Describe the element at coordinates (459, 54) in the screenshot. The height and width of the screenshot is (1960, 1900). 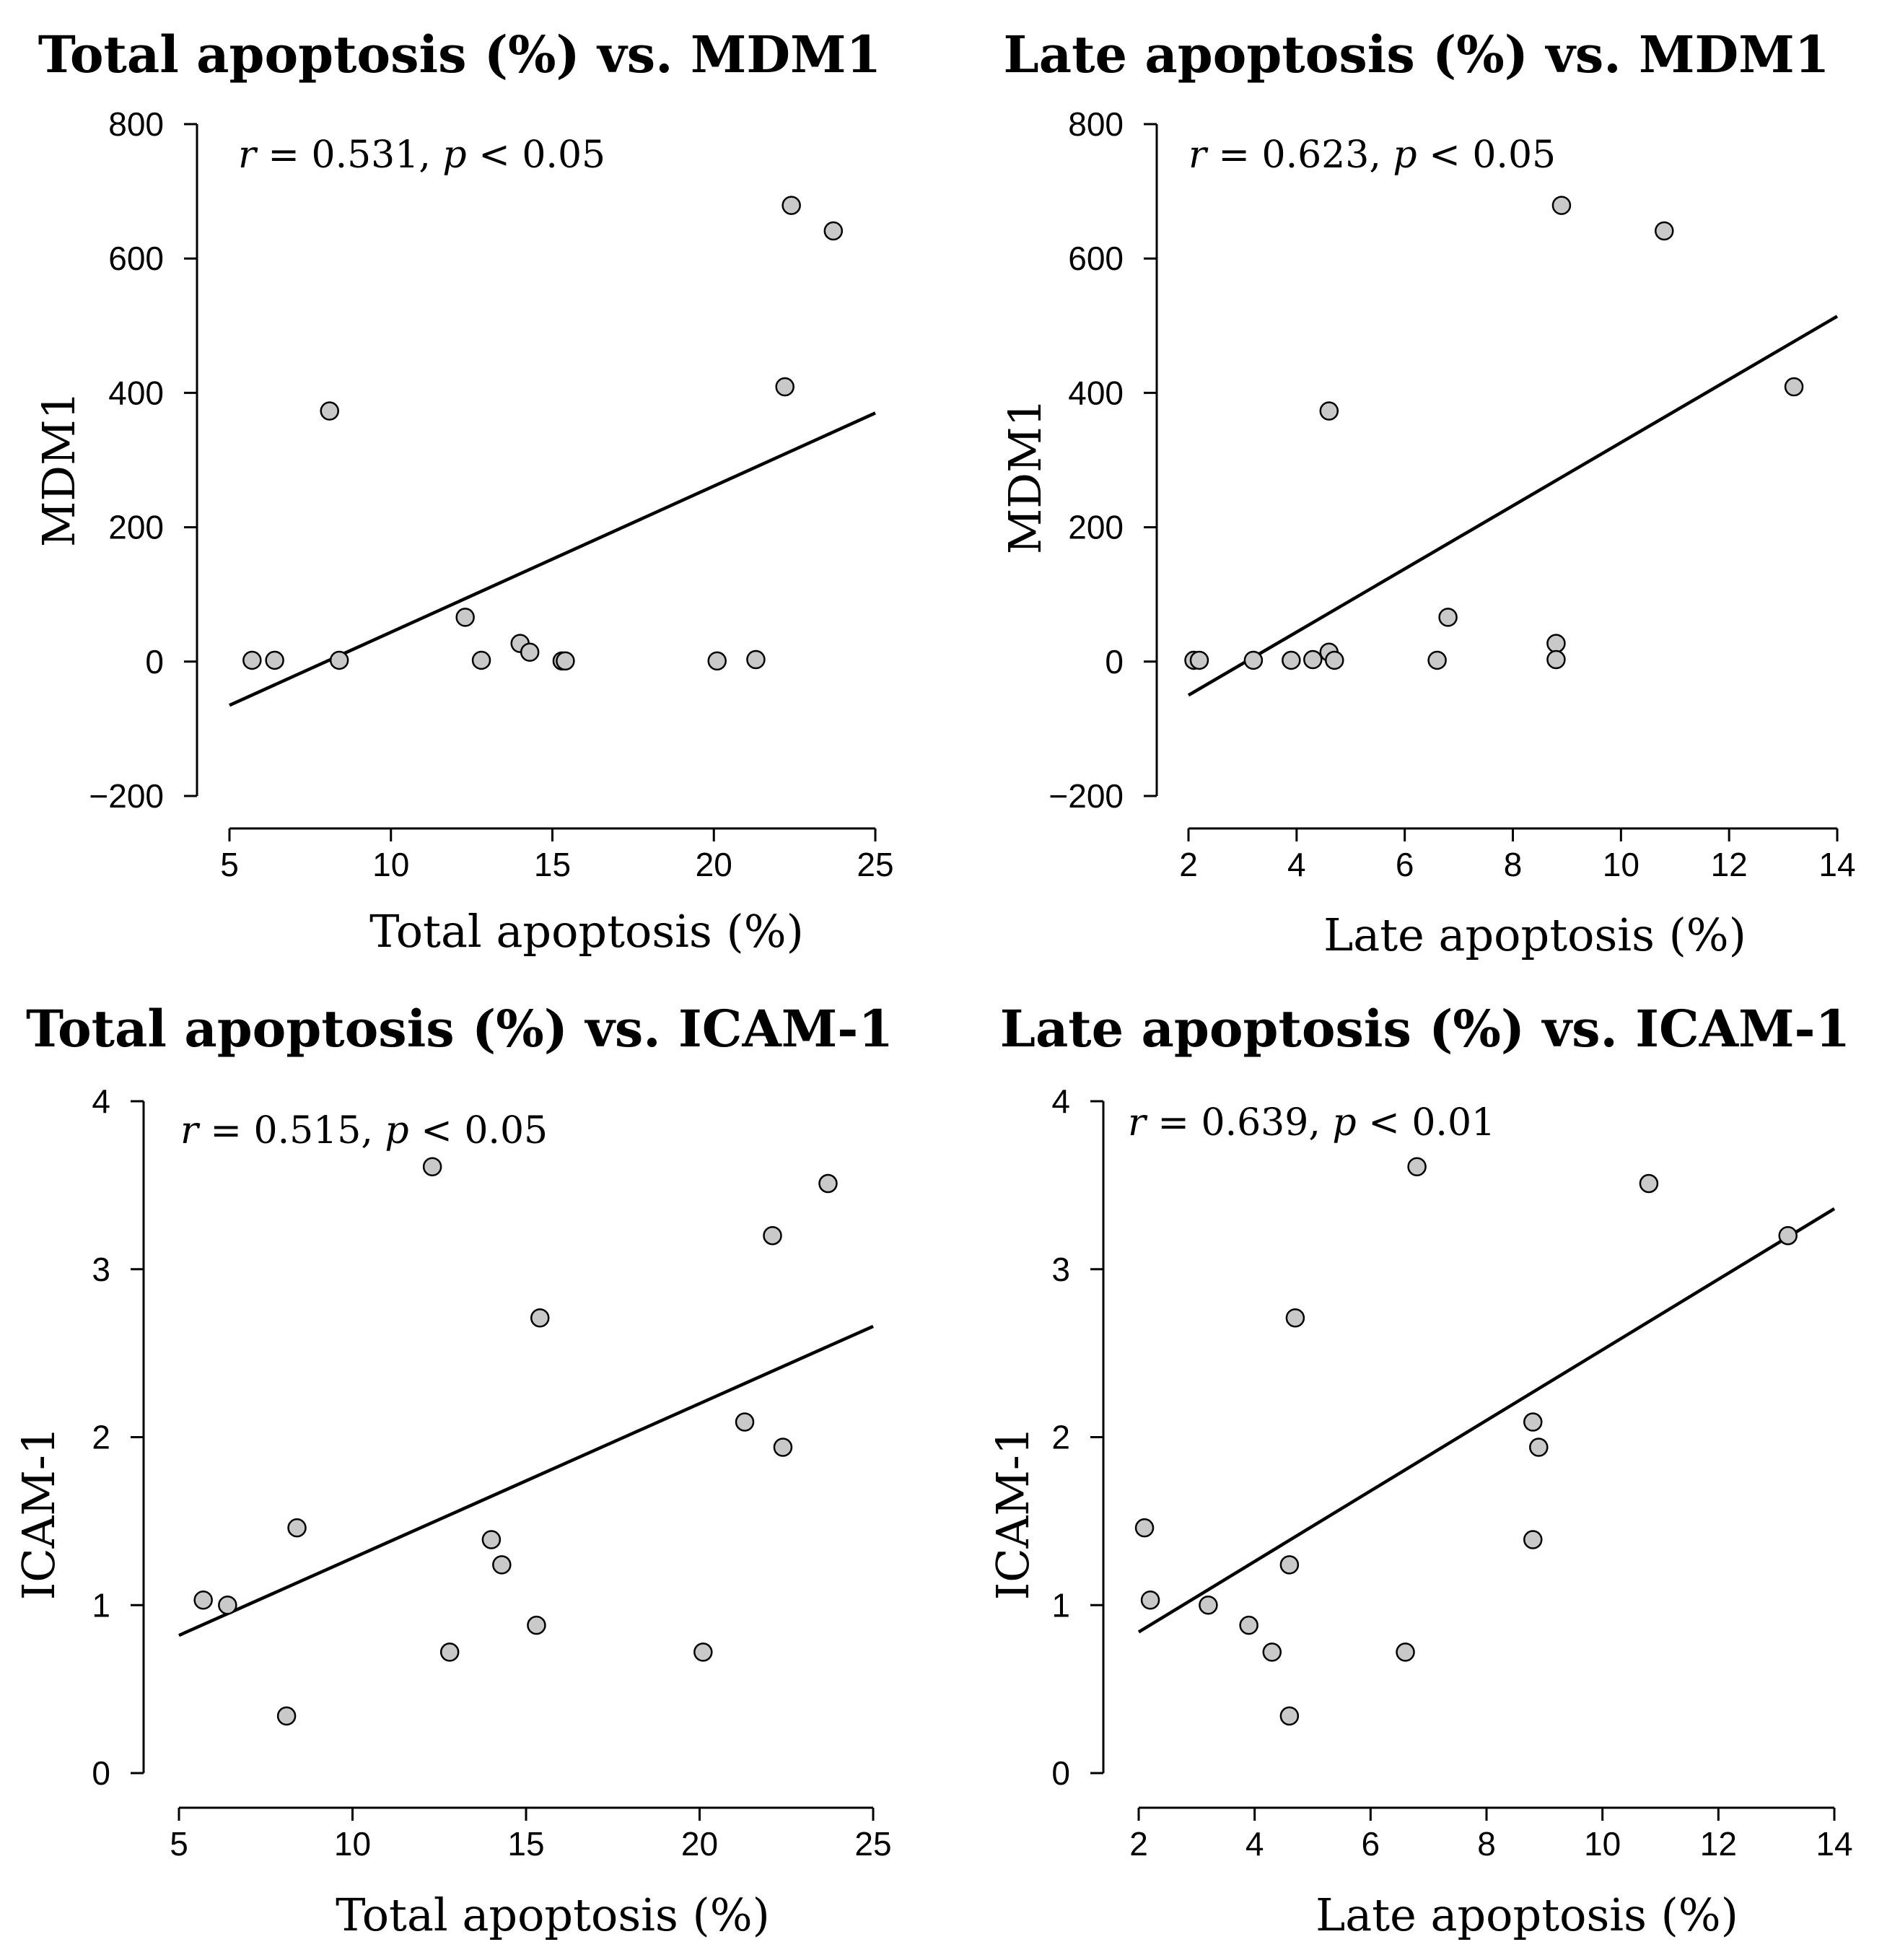
I see `panel-title: Total apoptosis (%) vs. MDM1` at that location.